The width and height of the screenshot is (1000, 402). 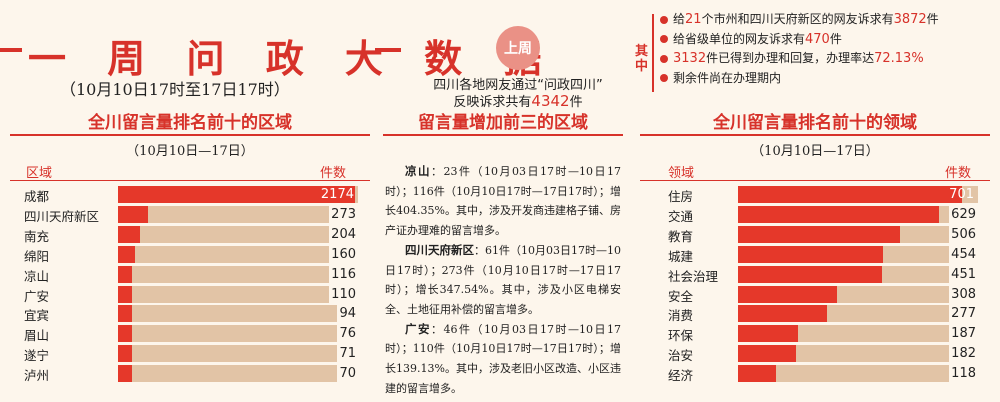 I want to click on middle-panel-rule, so click(x=503, y=135).